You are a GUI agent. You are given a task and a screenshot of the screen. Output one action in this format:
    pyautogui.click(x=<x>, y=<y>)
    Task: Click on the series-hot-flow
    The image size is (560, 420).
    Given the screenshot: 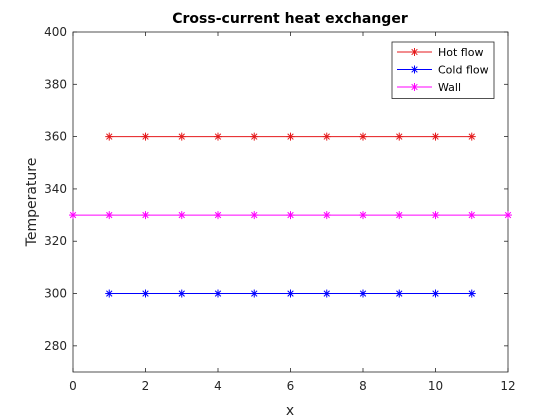 What is the action you would take?
    pyautogui.click(x=290, y=136)
    